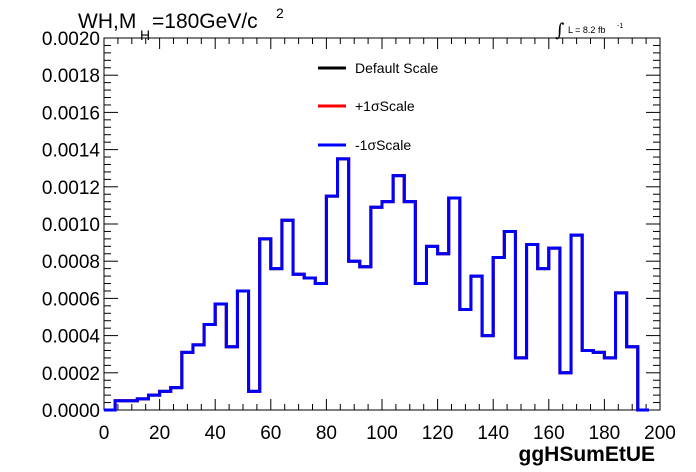 Image resolution: width=696 pixels, height=472 pixels. Describe the element at coordinates (385, 106) in the screenshot. I see `legend-entry-label: +1σScale` at that location.